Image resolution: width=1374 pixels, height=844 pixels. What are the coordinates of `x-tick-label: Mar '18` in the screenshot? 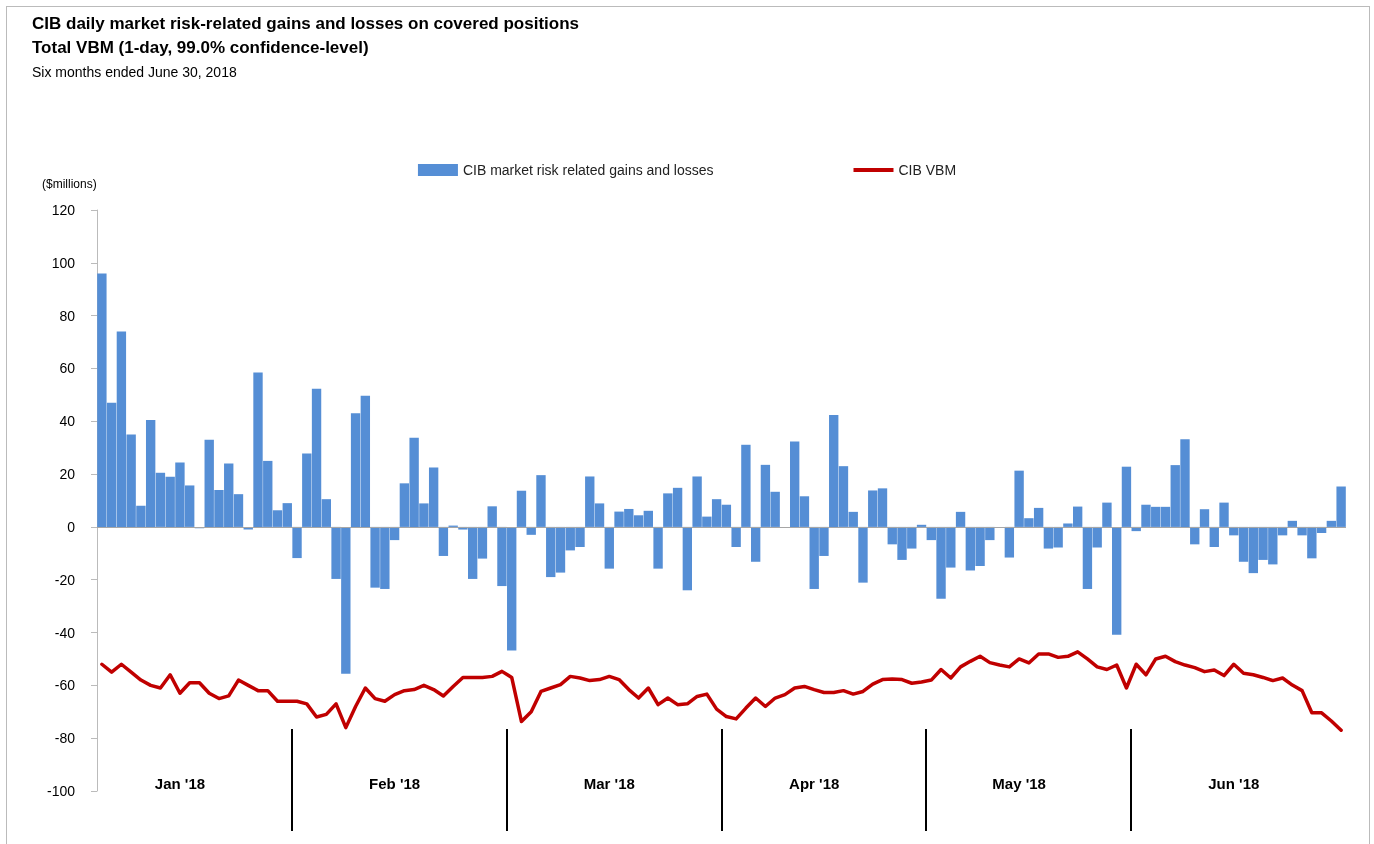 It's located at (609, 783).